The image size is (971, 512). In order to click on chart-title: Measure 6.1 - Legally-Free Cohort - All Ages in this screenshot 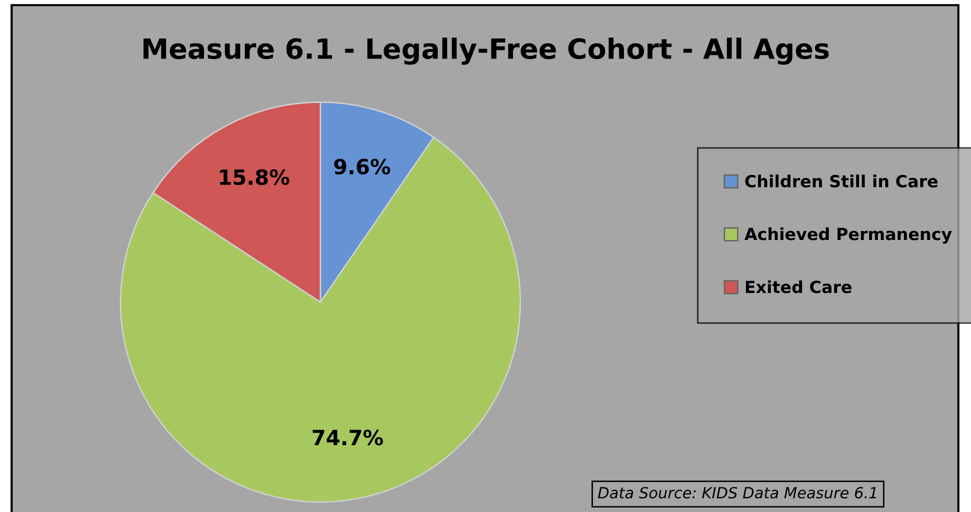, I will do `click(486, 51)`.